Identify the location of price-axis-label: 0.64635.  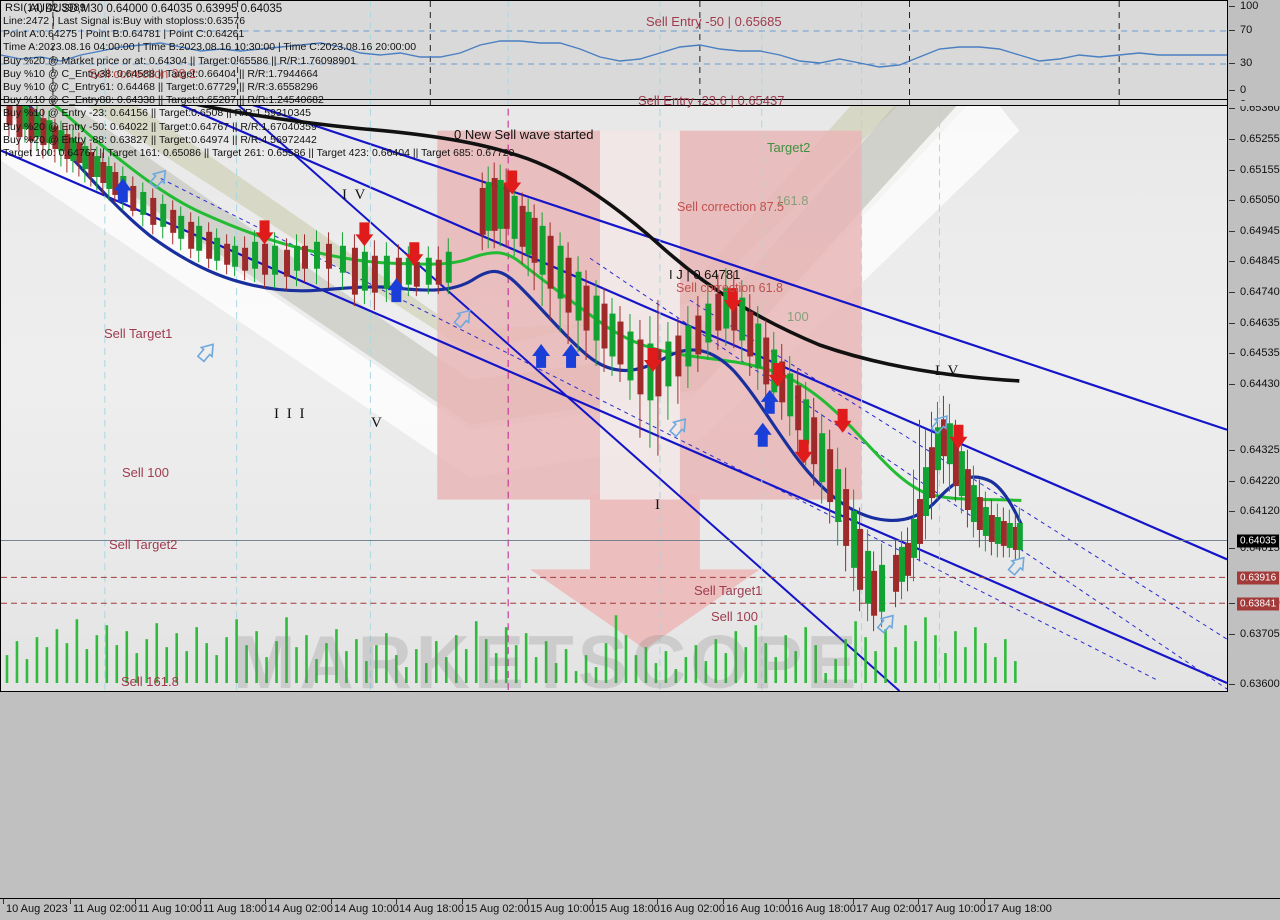
(1260, 323).